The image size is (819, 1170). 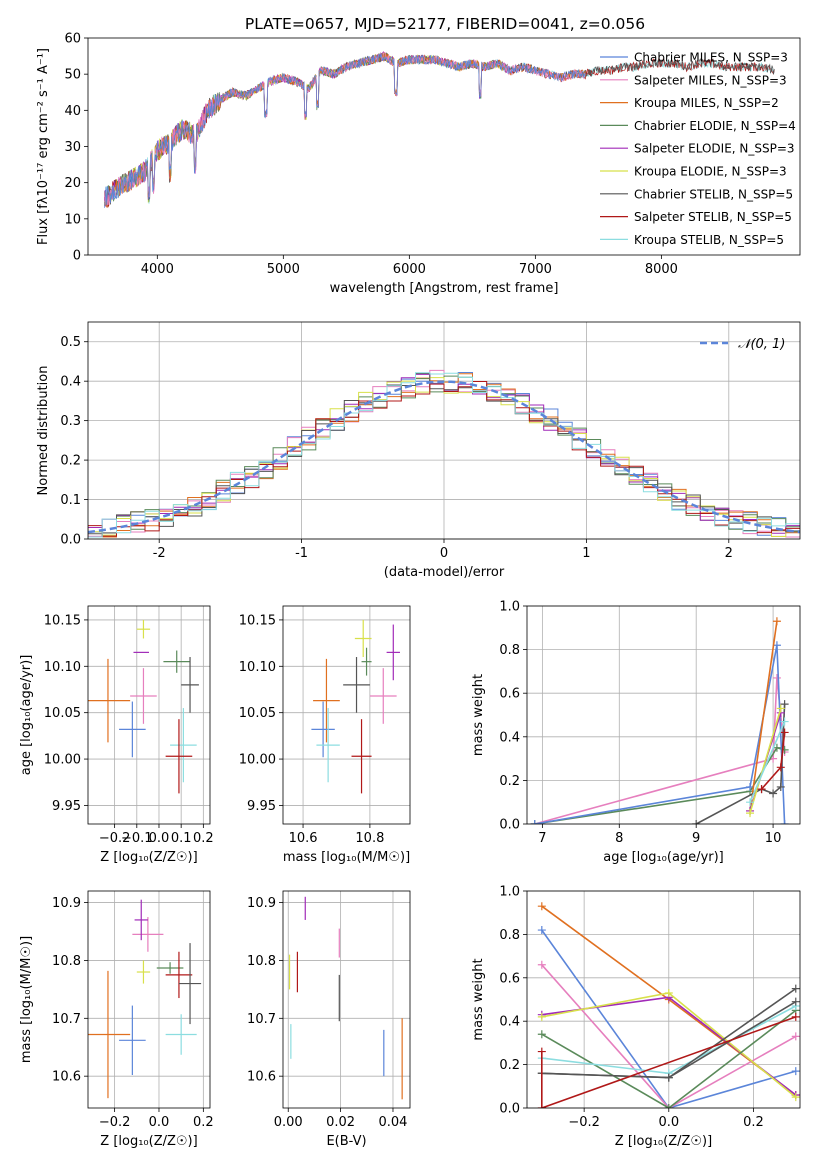 What do you see at coordinates (72, 183) in the screenshot?
I see `spectrum-ytick-label: 20` at bounding box center [72, 183].